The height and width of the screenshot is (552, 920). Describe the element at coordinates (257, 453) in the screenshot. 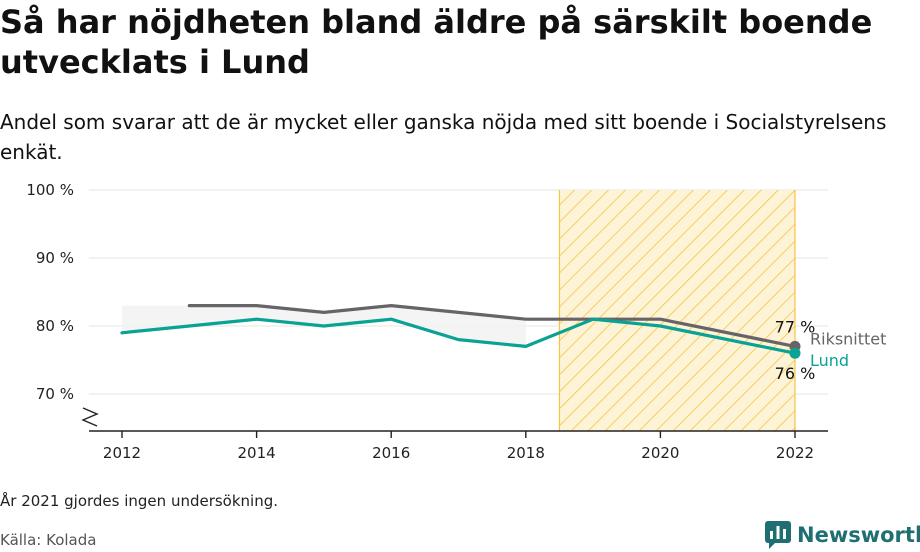

I see `x-tick-label: 2014` at that location.